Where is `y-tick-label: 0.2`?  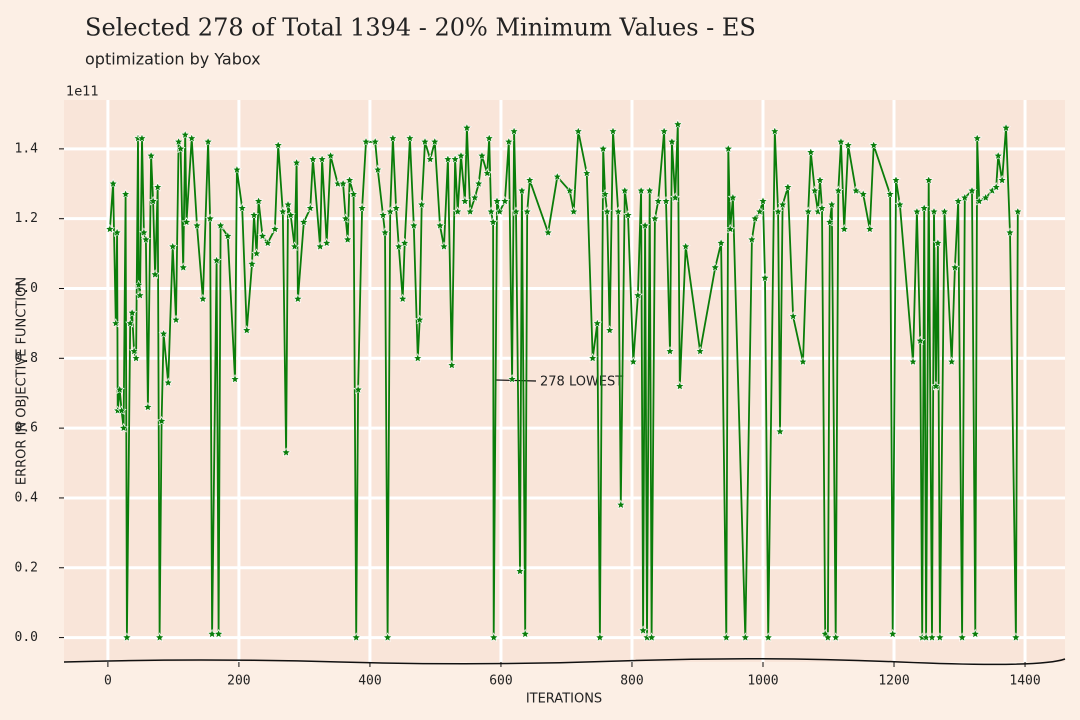 y-tick-label: 0.2 is located at coordinates (26, 567).